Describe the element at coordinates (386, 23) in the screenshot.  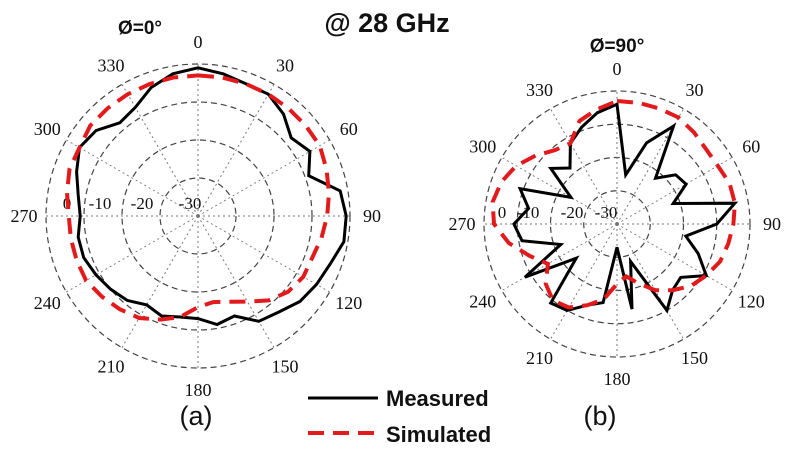
I see `chart-title: @ 28 GHz` at that location.